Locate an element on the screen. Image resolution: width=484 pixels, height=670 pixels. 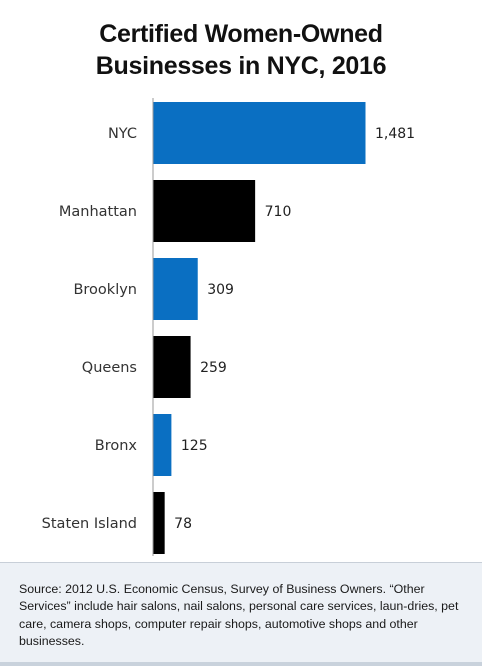
value-label-manhattan: 710 is located at coordinates (278, 212).